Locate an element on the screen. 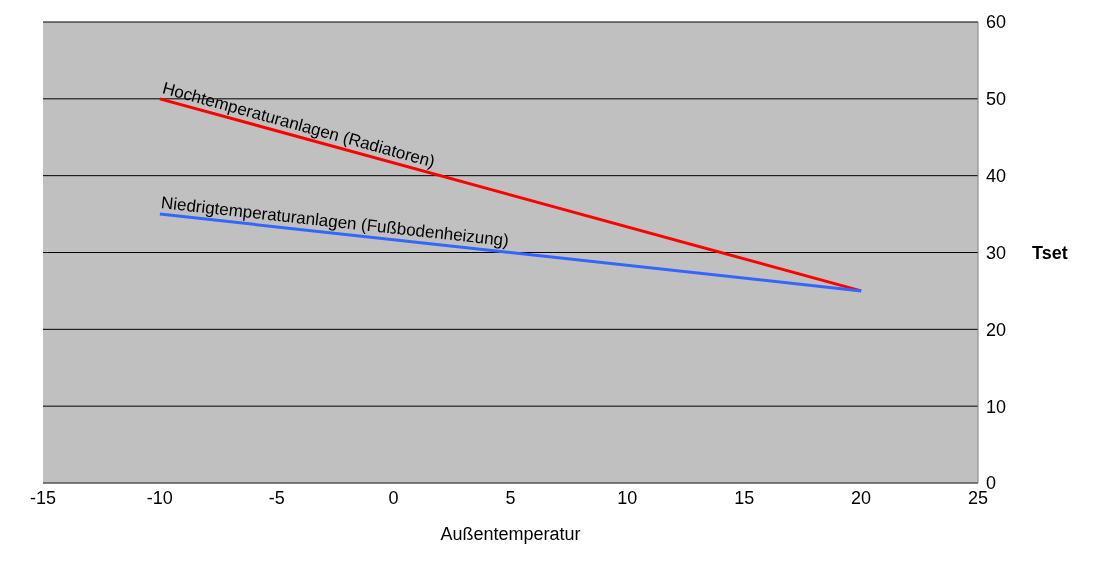  x-tick-label: 15 is located at coordinates (744, 497).